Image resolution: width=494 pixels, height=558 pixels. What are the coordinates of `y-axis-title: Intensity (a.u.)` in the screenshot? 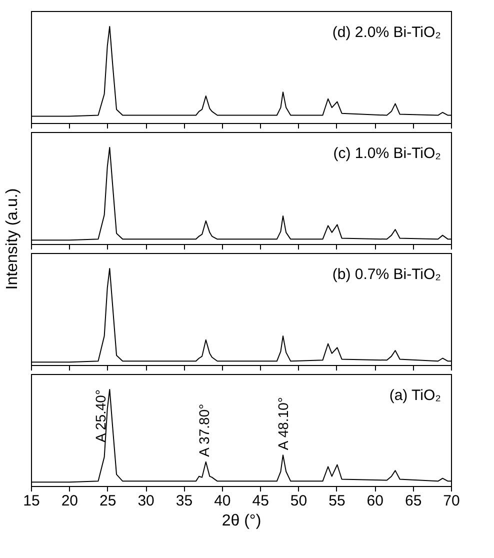 It's located at (12, 239).